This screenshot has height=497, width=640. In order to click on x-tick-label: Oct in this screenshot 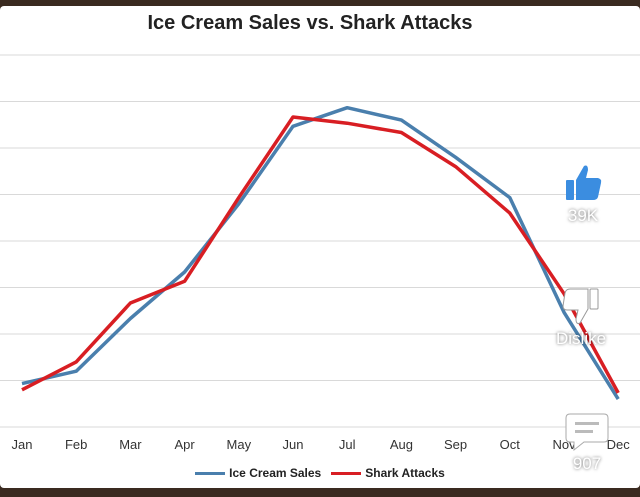, I will do `click(510, 444)`.